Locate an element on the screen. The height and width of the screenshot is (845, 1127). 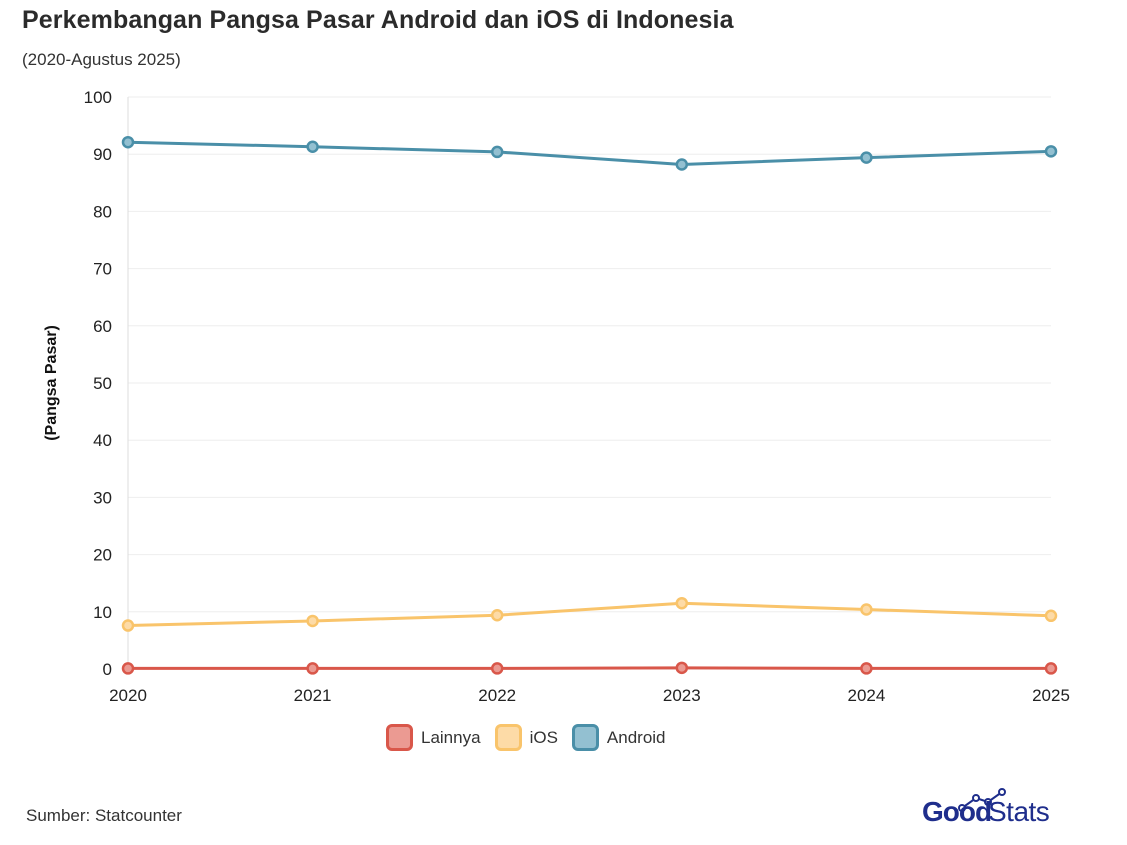
legend-item-android: Android is located at coordinates (618, 737).